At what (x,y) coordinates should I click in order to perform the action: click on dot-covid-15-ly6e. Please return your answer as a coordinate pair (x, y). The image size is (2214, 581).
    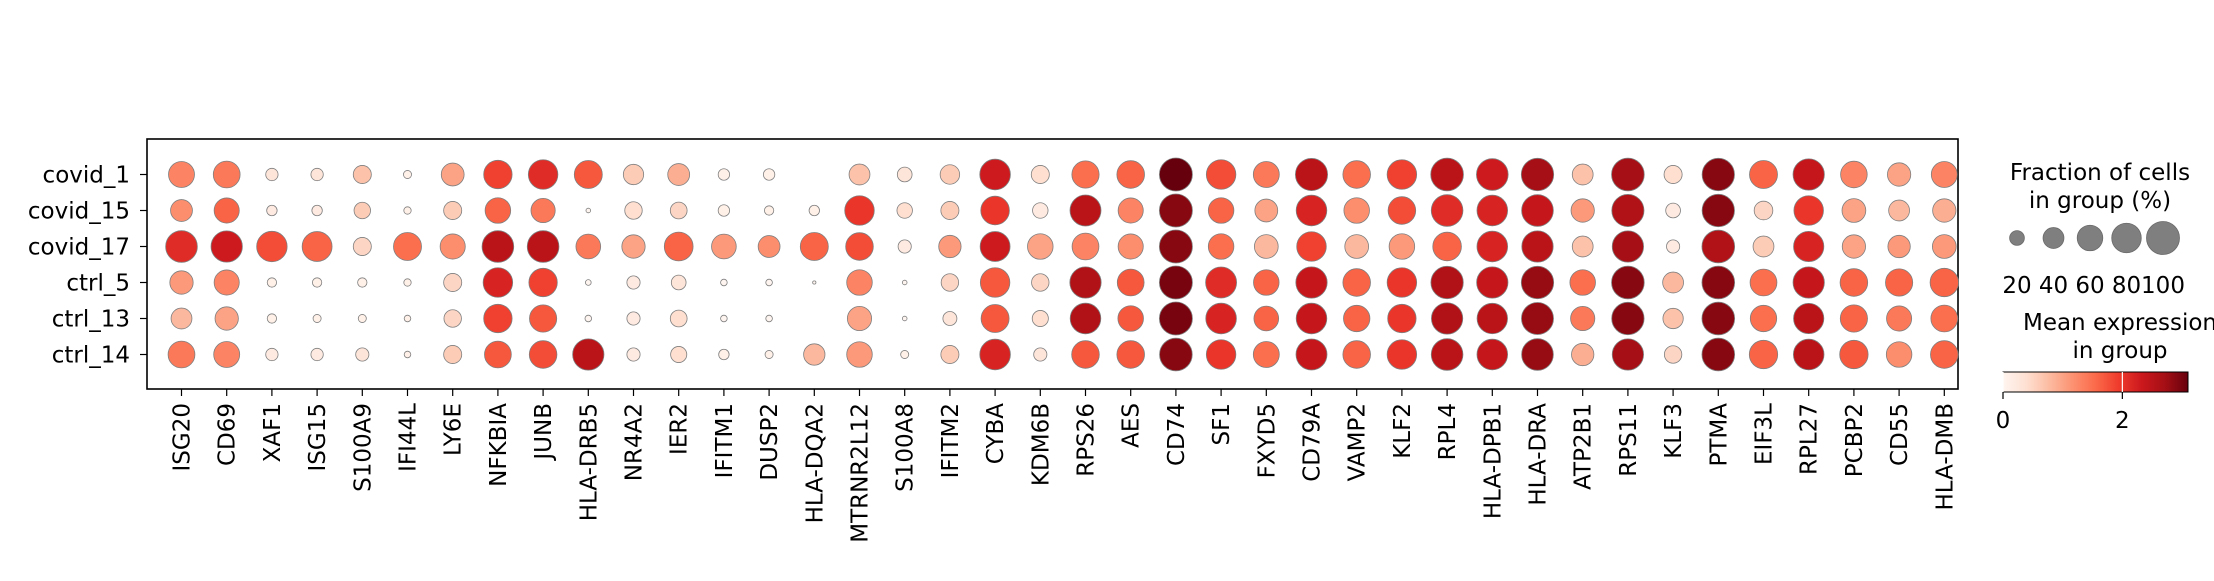
    Looking at the image, I should click on (453, 210).